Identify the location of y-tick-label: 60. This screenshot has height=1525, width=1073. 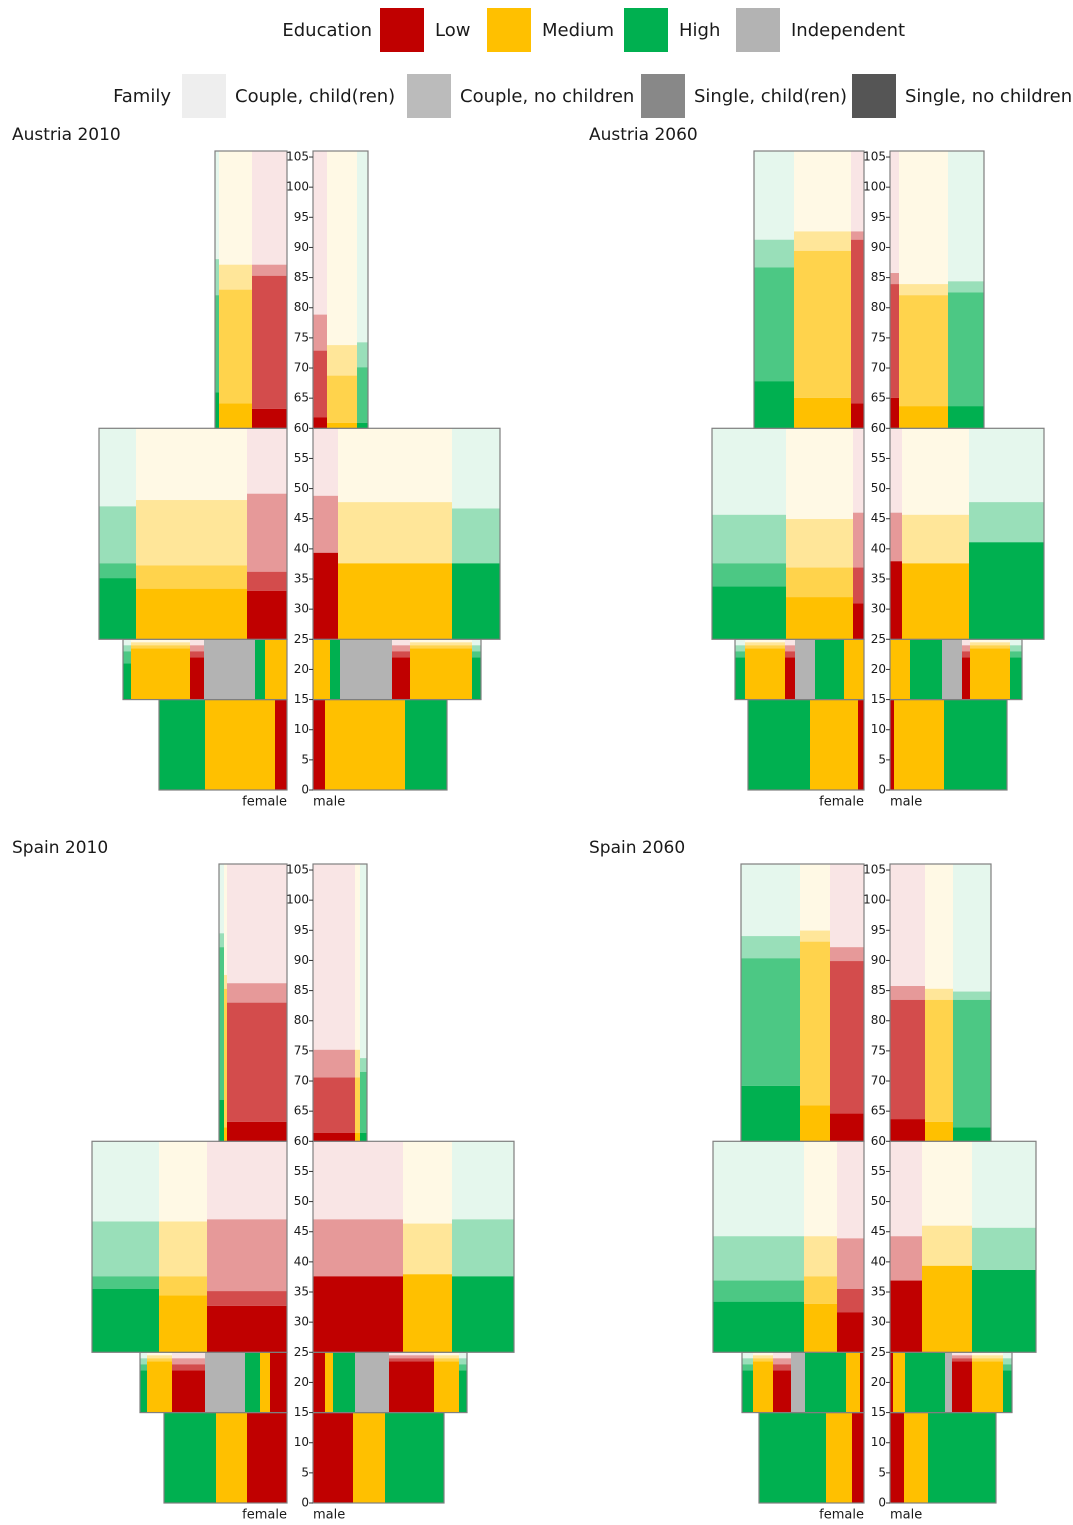
(878, 1141).